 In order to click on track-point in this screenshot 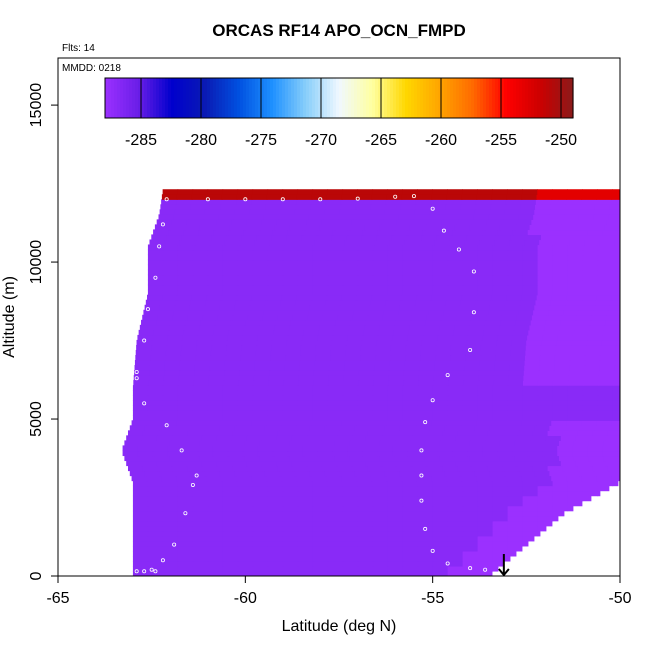, I will do `click(447, 563)`.